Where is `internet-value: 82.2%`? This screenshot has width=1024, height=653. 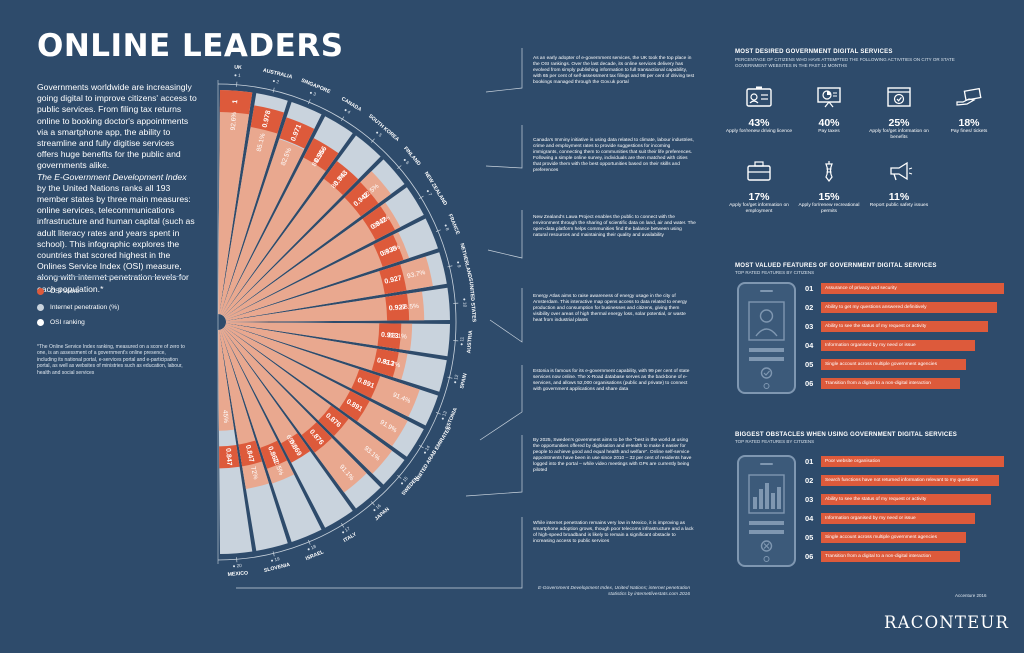
internet-value: 82.2% is located at coordinates (391, 363).